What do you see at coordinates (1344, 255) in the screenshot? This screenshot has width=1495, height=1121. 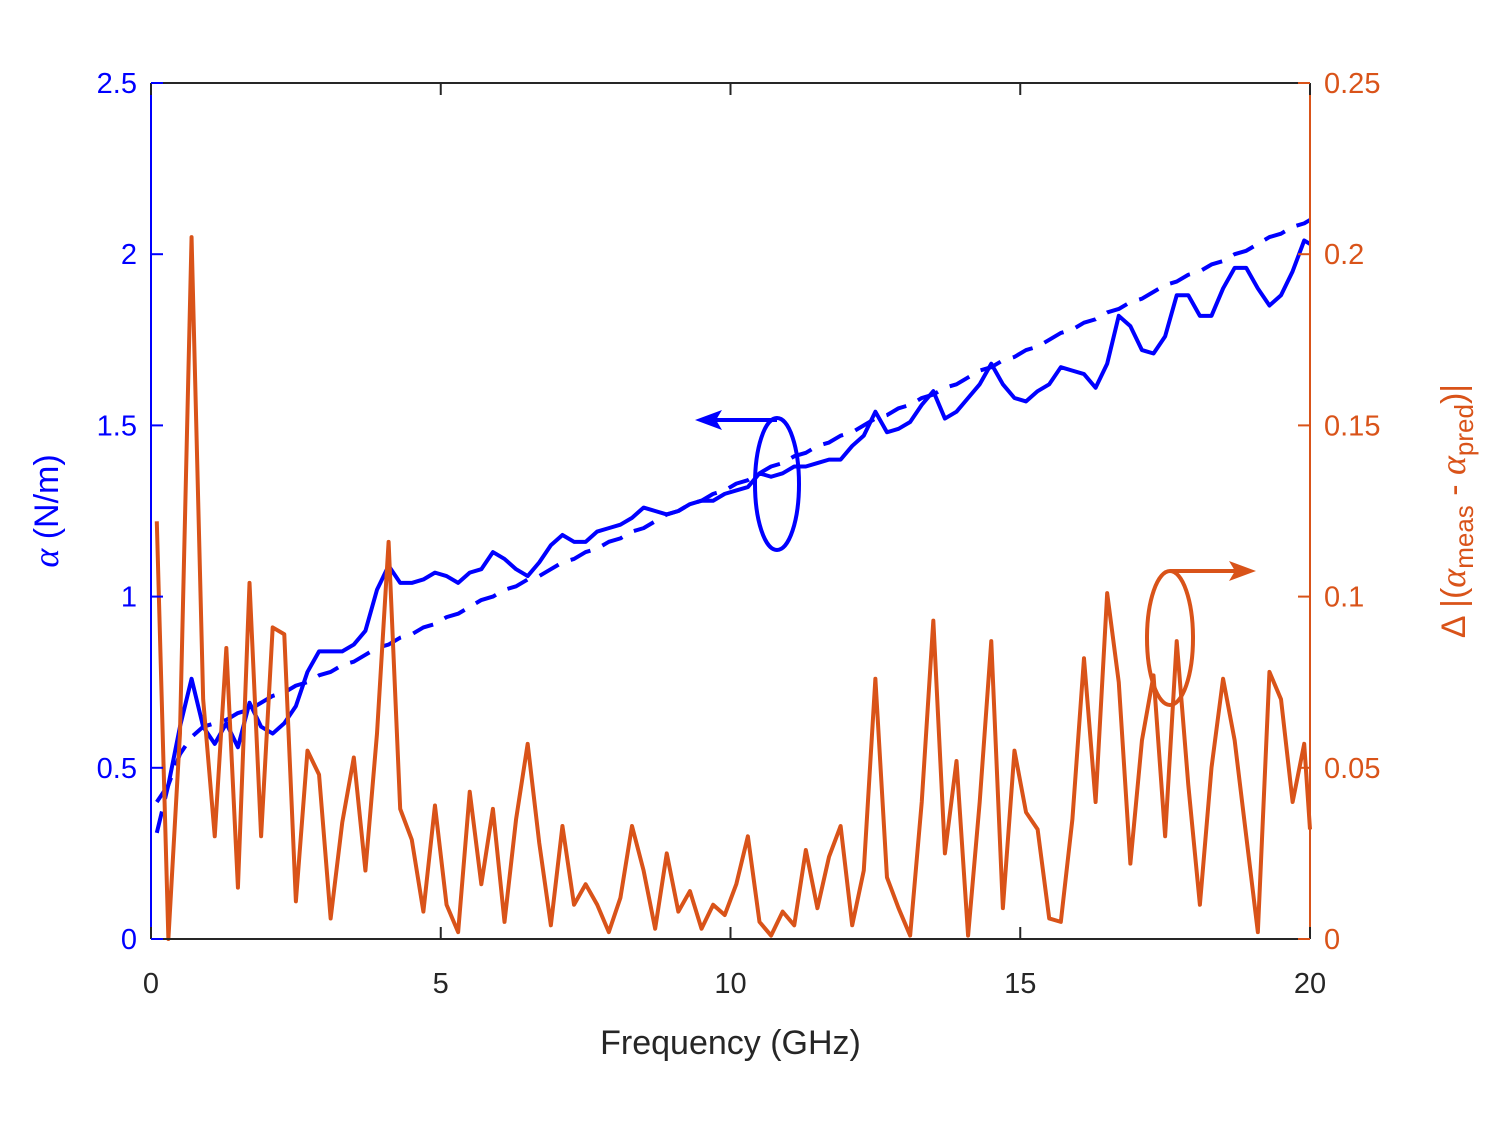 I see `y2-tick-label: 0.2` at bounding box center [1344, 255].